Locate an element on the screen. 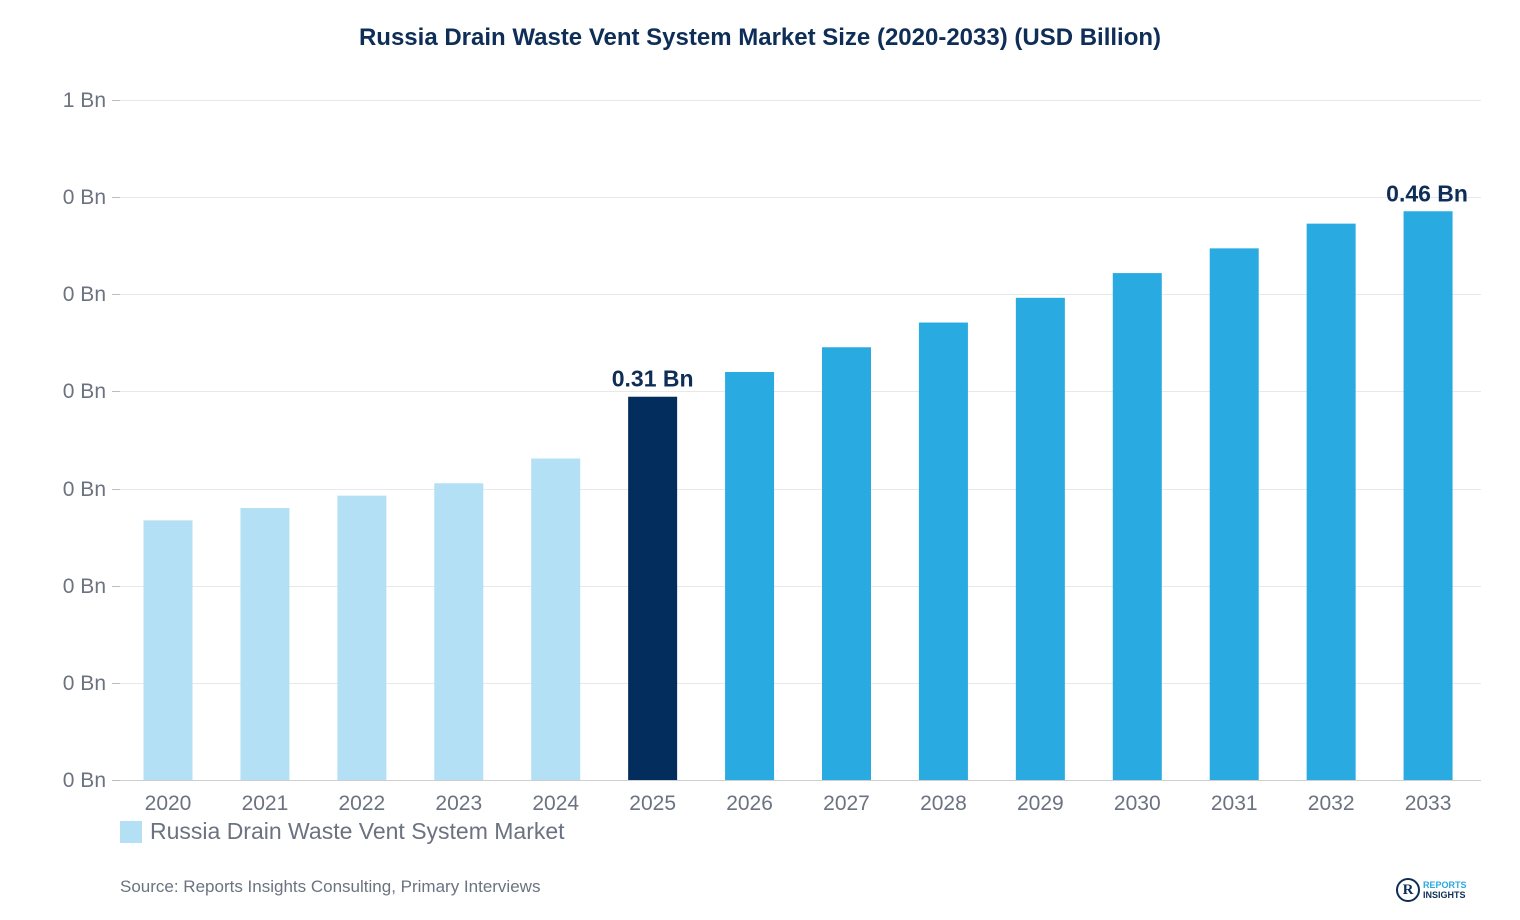  x-tick-label: 2024 is located at coordinates (555, 803).